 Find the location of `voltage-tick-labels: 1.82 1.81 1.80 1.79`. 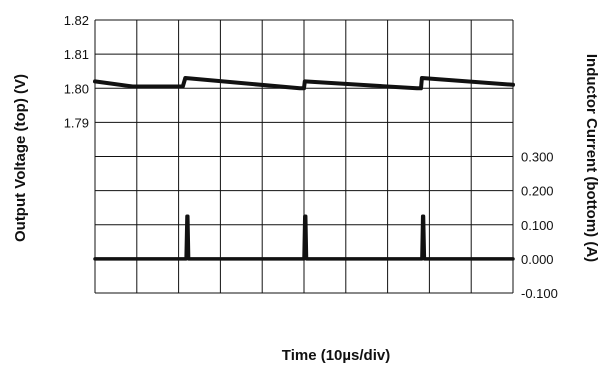

voltage-tick-labels: 1.82 1.81 1.80 1.79 is located at coordinates (76, 71).